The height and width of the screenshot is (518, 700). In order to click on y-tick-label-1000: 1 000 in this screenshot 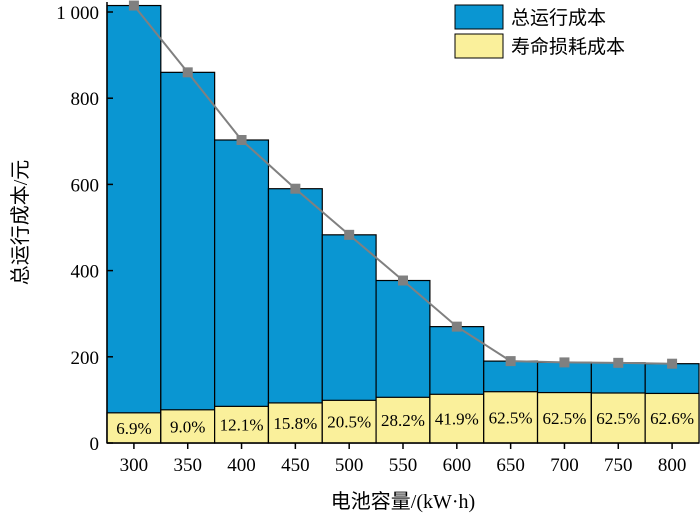, I will do `click(77, 13)`.